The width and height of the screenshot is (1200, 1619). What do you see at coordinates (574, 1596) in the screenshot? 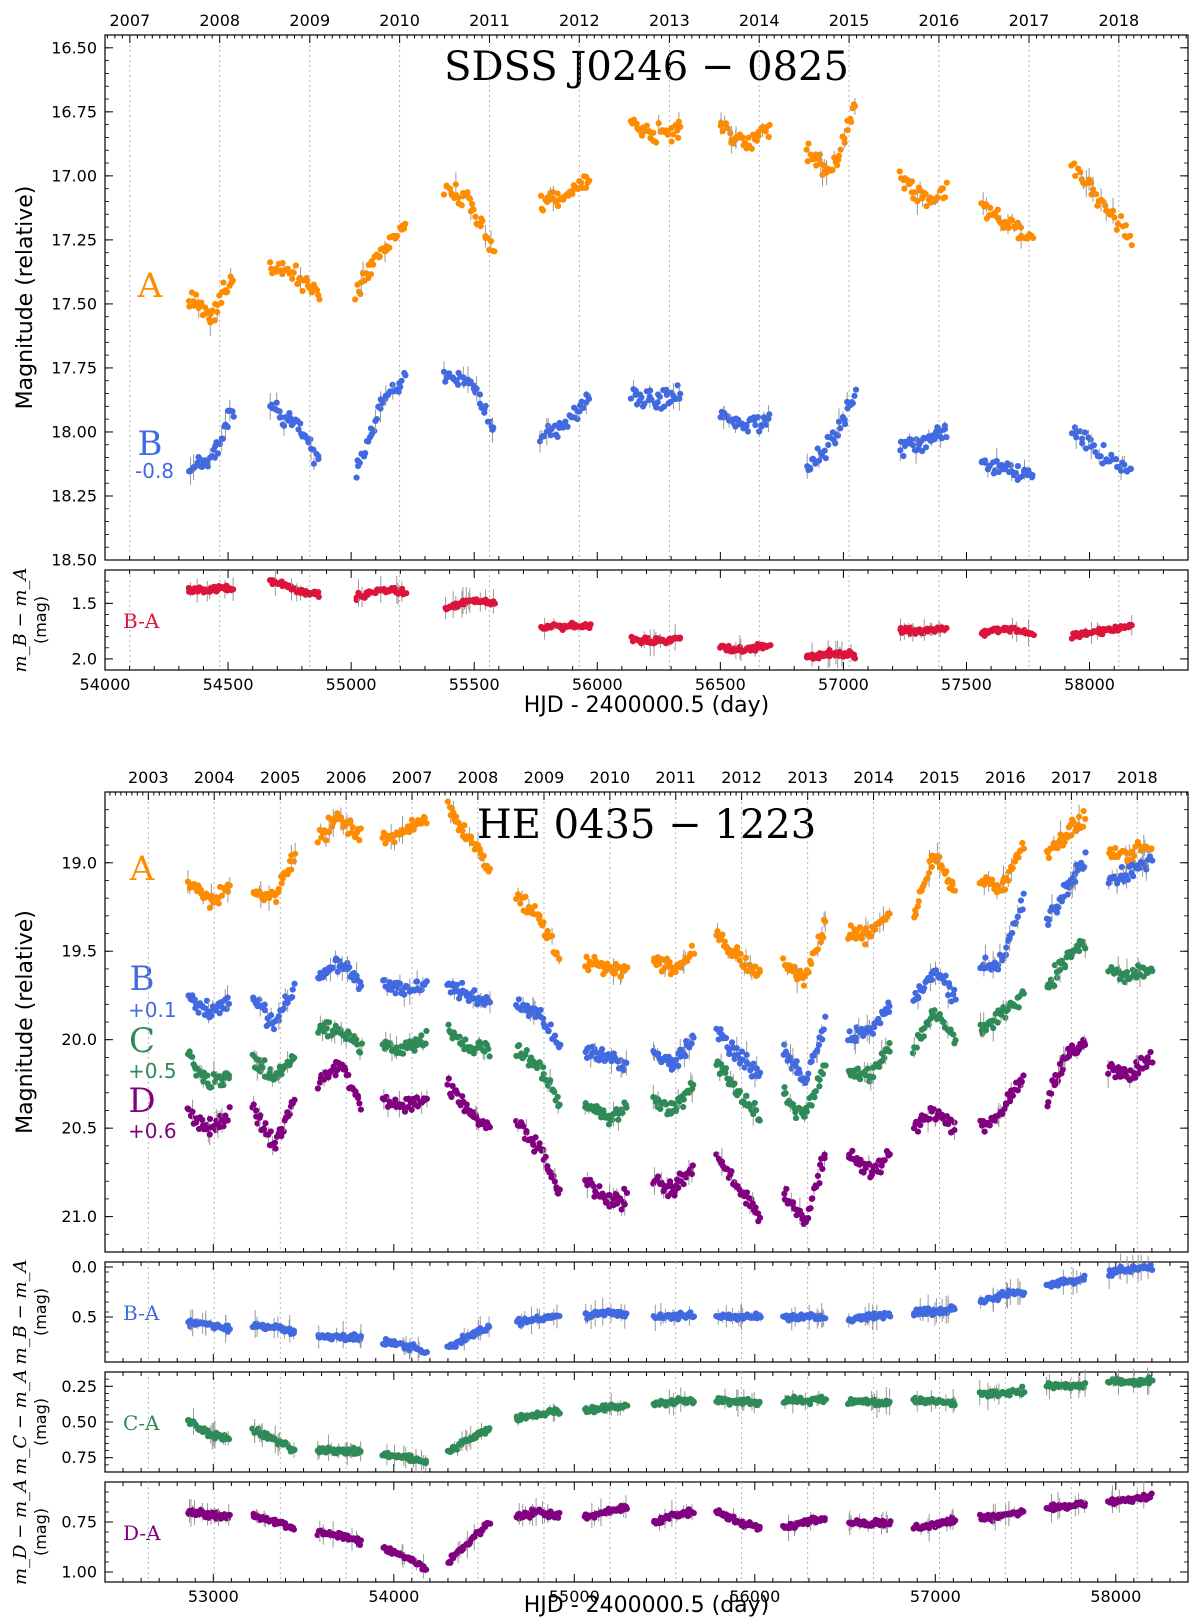
I see `x-tick-label: 55000` at bounding box center [574, 1596].